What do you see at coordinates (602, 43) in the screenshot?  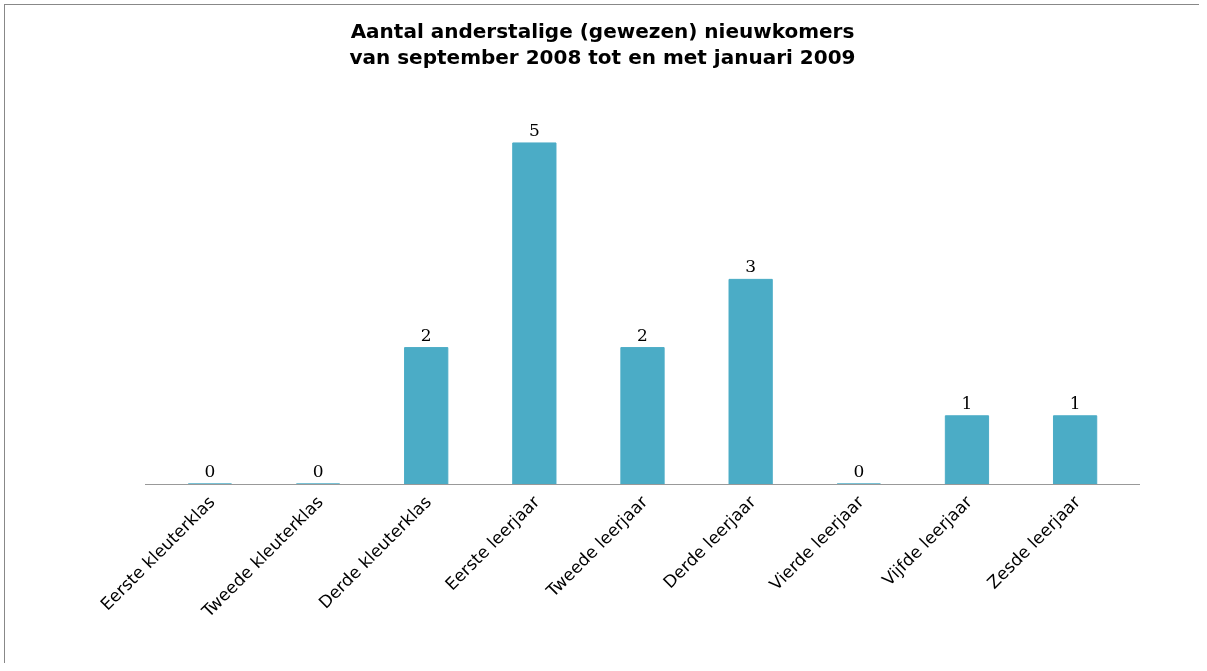 I see `chart-title: Aantal anderstalige (gewezen) nieuwkomers van september 2008 tot en met januari 2009` at bounding box center [602, 43].